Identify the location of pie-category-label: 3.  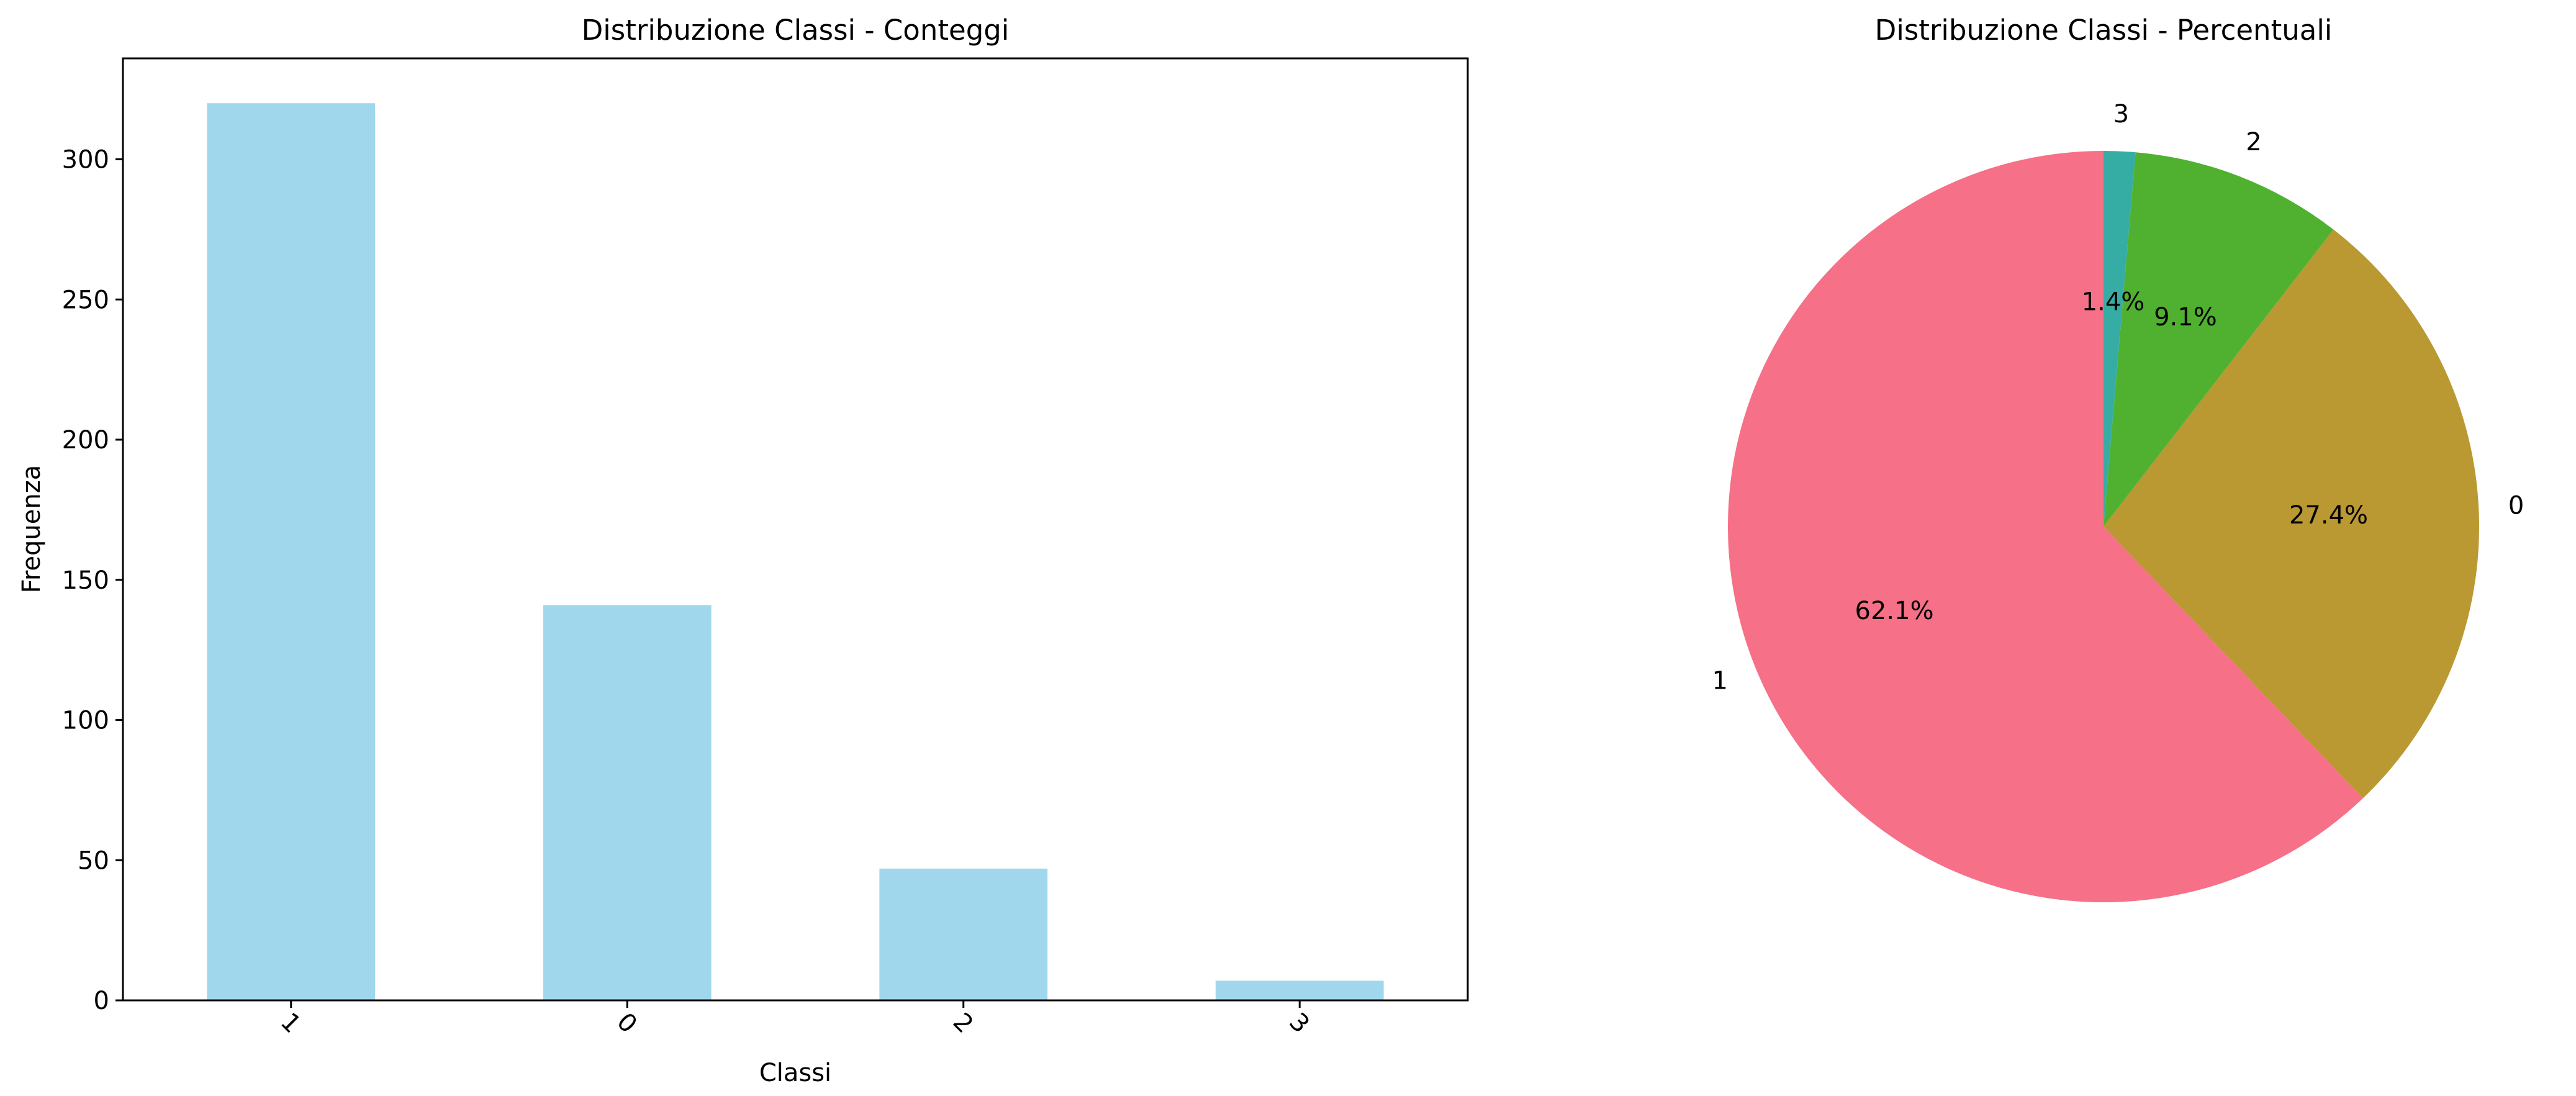
(2121, 114).